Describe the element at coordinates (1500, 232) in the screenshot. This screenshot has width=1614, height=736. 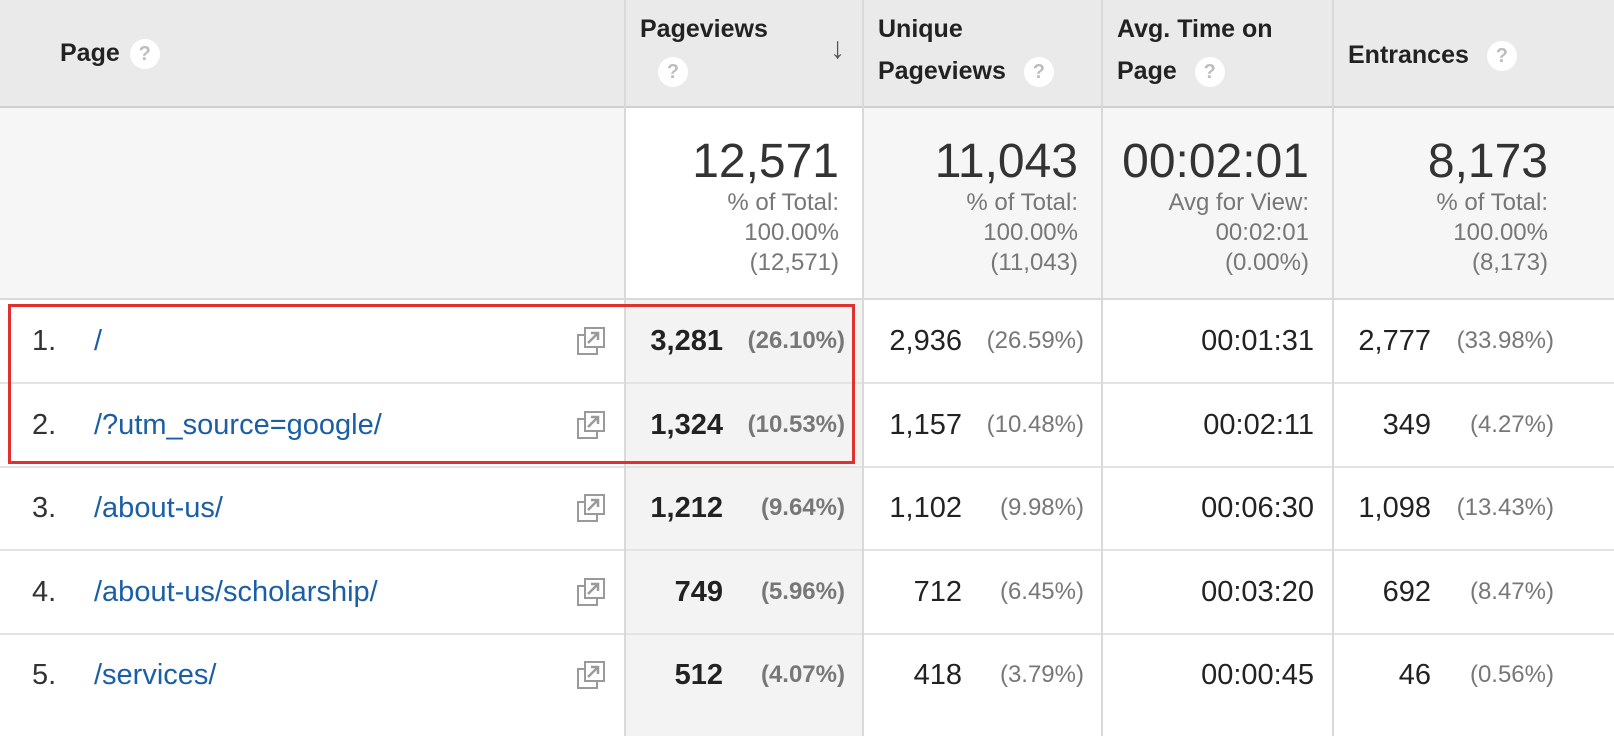
I see `totals-entrances-pct: 100.00%` at that location.